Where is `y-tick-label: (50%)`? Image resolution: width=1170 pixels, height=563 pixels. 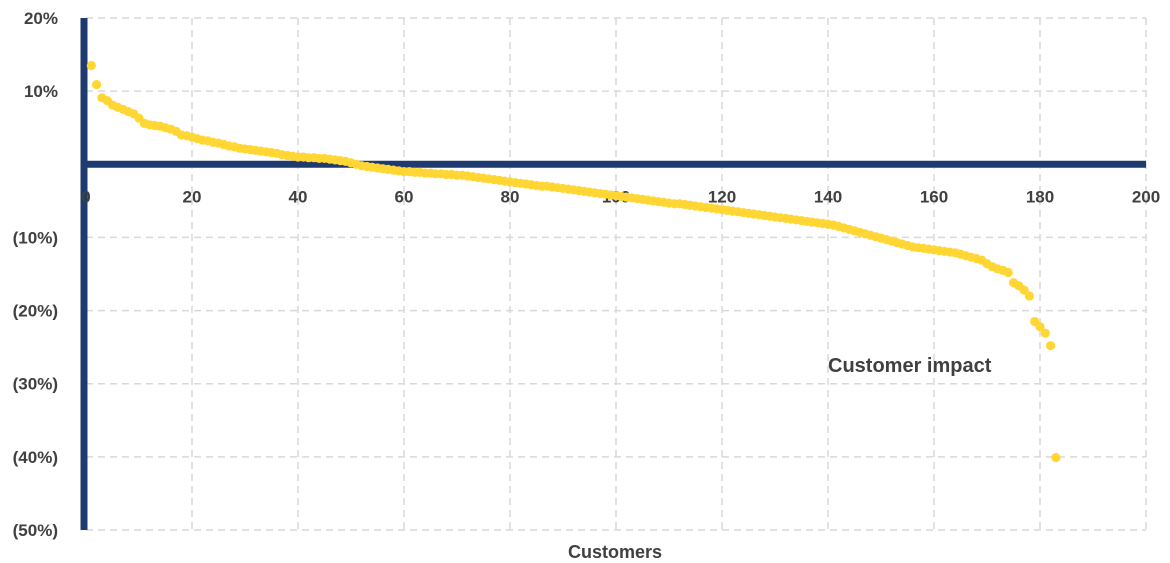
y-tick-label: (50%) is located at coordinates (35, 530).